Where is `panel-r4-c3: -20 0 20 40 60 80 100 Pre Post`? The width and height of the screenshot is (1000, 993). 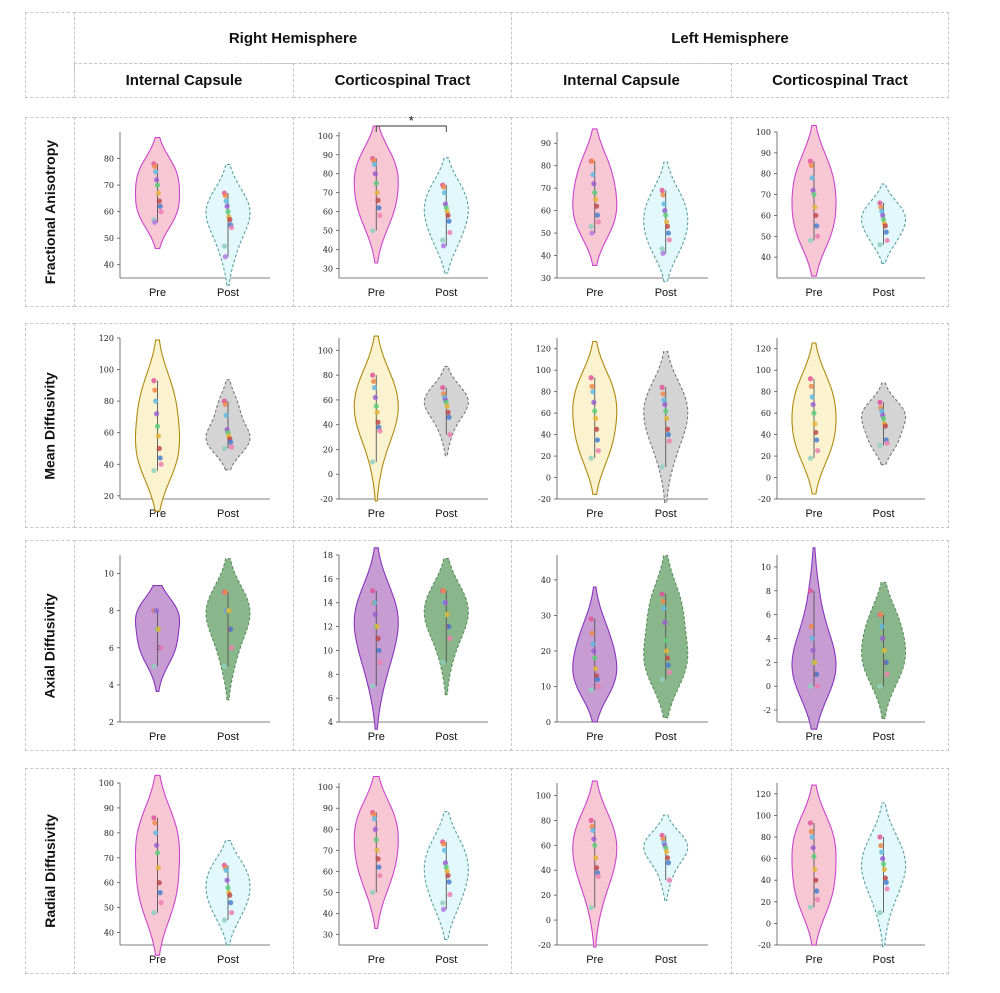
panel-r4-c3: -20 0 20 40 60 80 100 Pre Post is located at coordinates (621, 871).